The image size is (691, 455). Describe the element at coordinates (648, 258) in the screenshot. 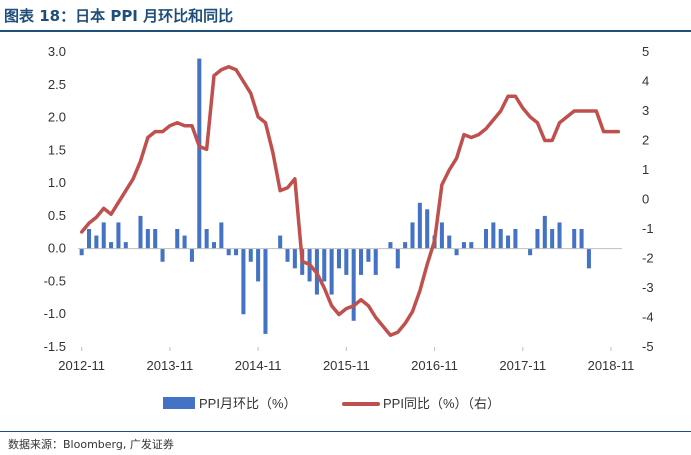

I see `y-right-tick-label: -2` at that location.